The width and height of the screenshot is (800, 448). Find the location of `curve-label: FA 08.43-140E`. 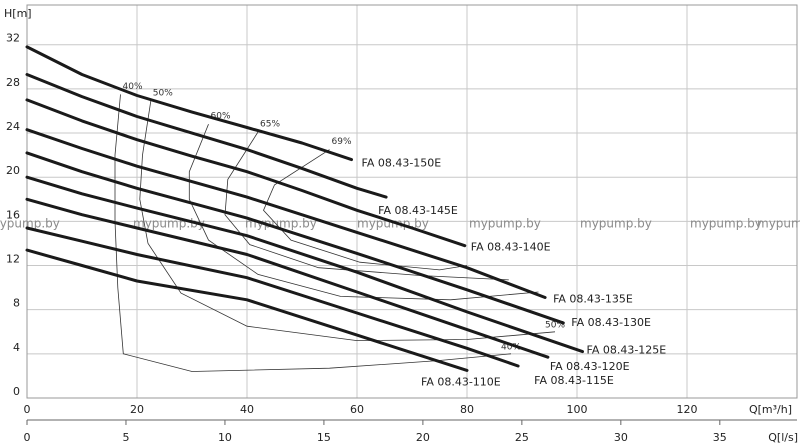

curve-label: FA 08.43-140E is located at coordinates (511, 247).